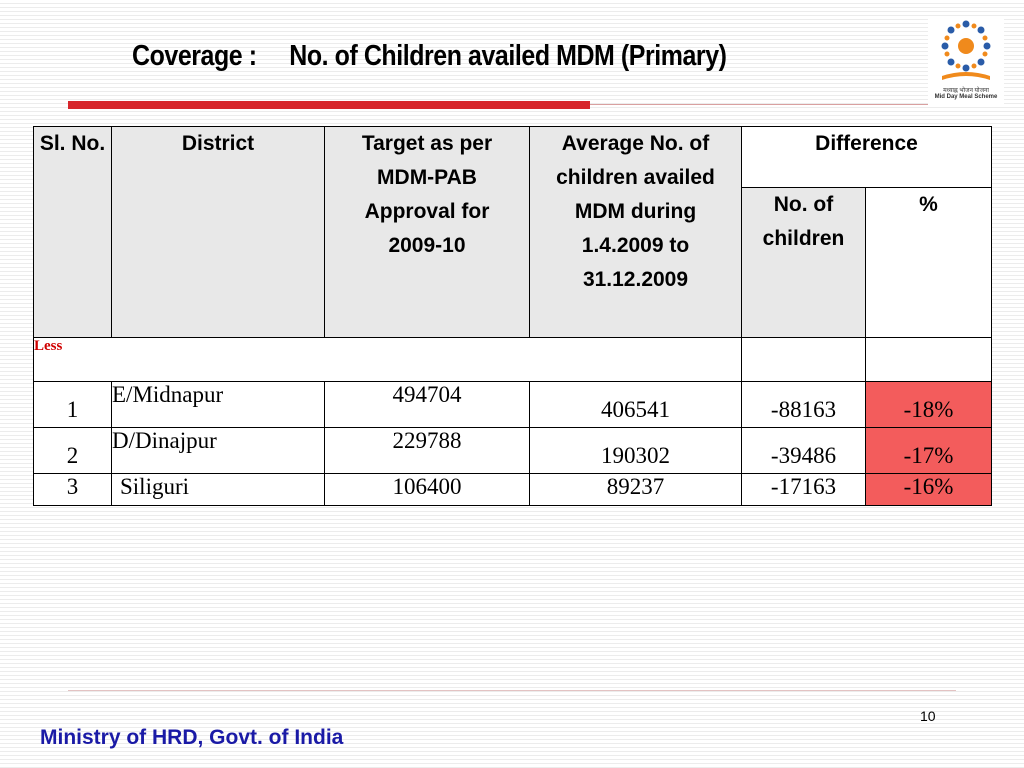 Image resolution: width=1024 pixels, height=768 pixels. What do you see at coordinates (803, 262) in the screenshot?
I see `header-diff-count: No. of children` at bounding box center [803, 262].